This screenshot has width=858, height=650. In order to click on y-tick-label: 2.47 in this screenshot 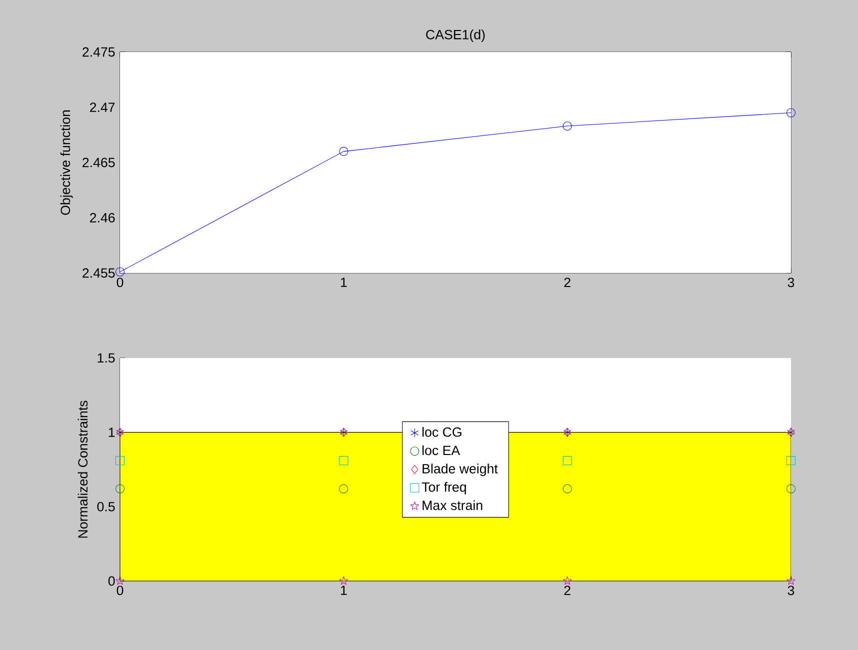, I will do `click(102, 107)`.